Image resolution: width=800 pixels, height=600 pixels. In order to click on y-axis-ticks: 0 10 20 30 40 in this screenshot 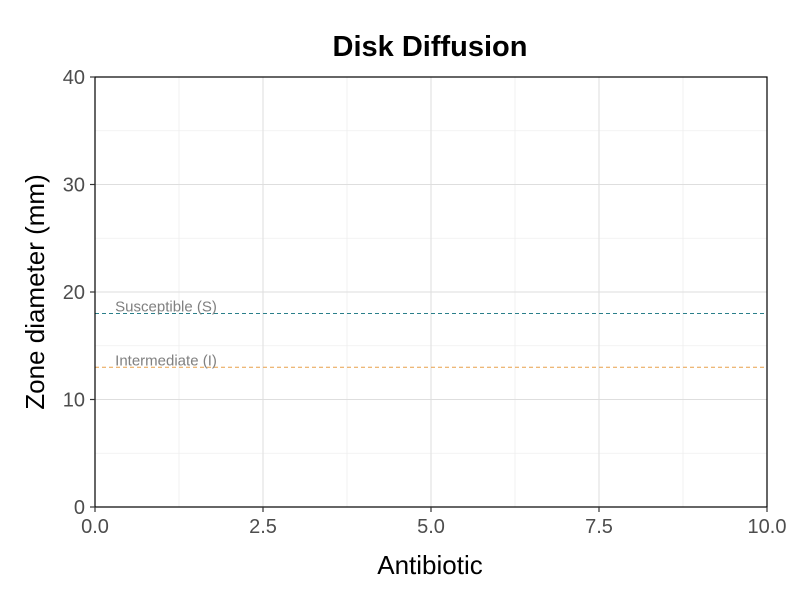, I will do `click(79, 293)`.